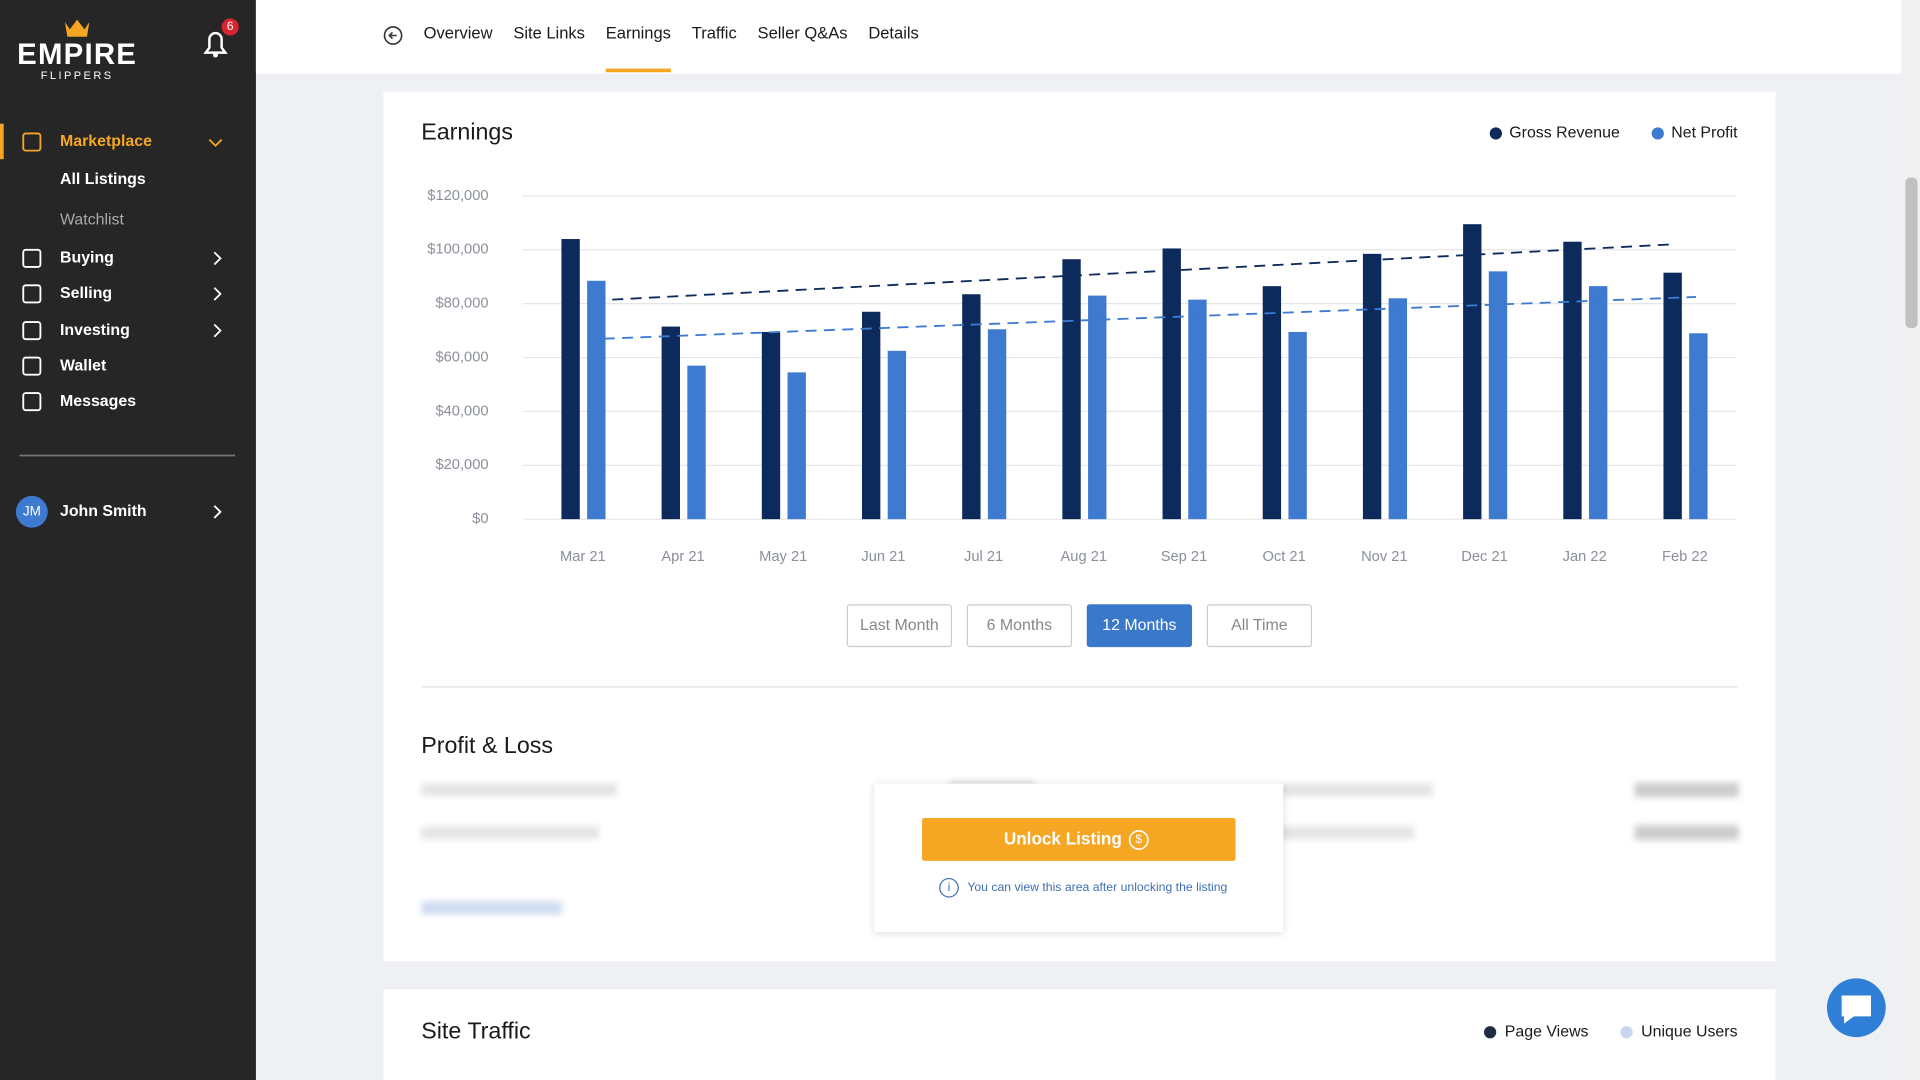  What do you see at coordinates (1547, 1031) in the screenshot?
I see `legend-label: Page Views` at bounding box center [1547, 1031].